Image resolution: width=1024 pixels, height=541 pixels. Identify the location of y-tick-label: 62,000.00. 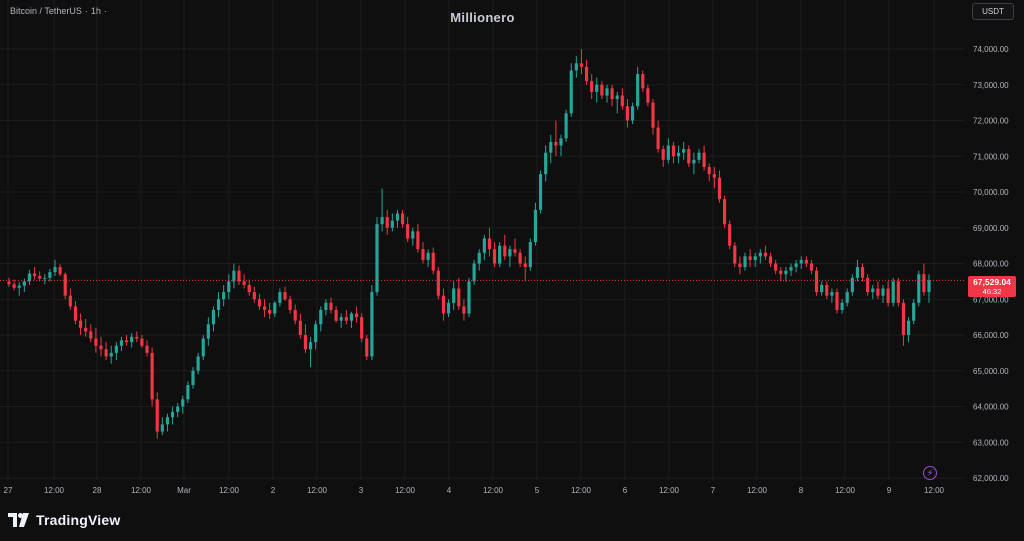
(991, 478).